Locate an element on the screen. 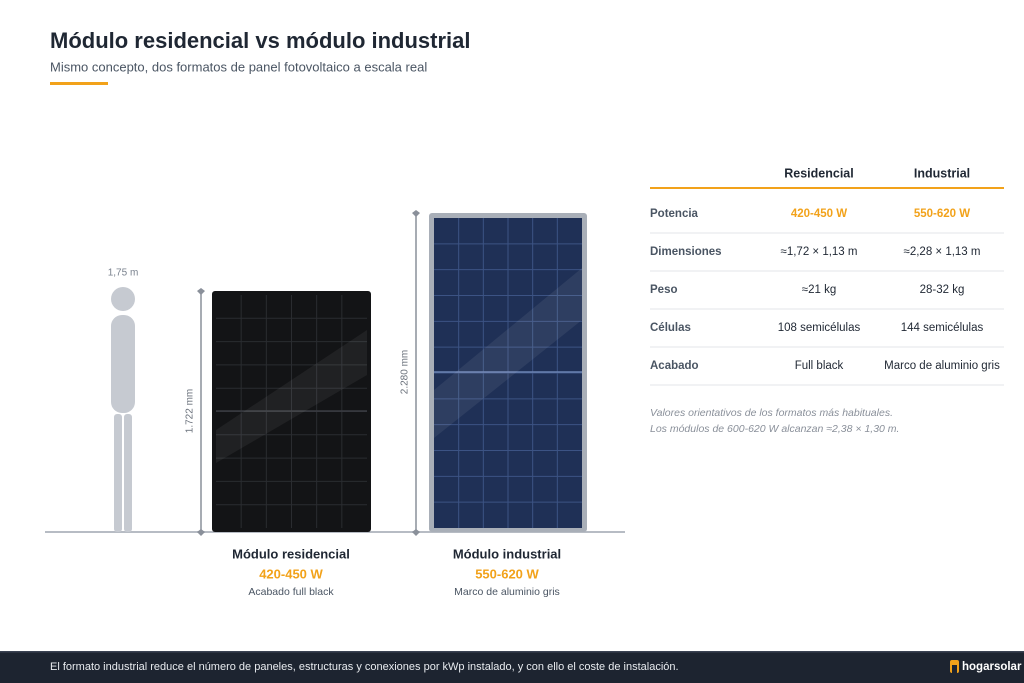 The width and height of the screenshot is (1024, 683). module-finish: Marco de aluminio gris is located at coordinates (507, 592).